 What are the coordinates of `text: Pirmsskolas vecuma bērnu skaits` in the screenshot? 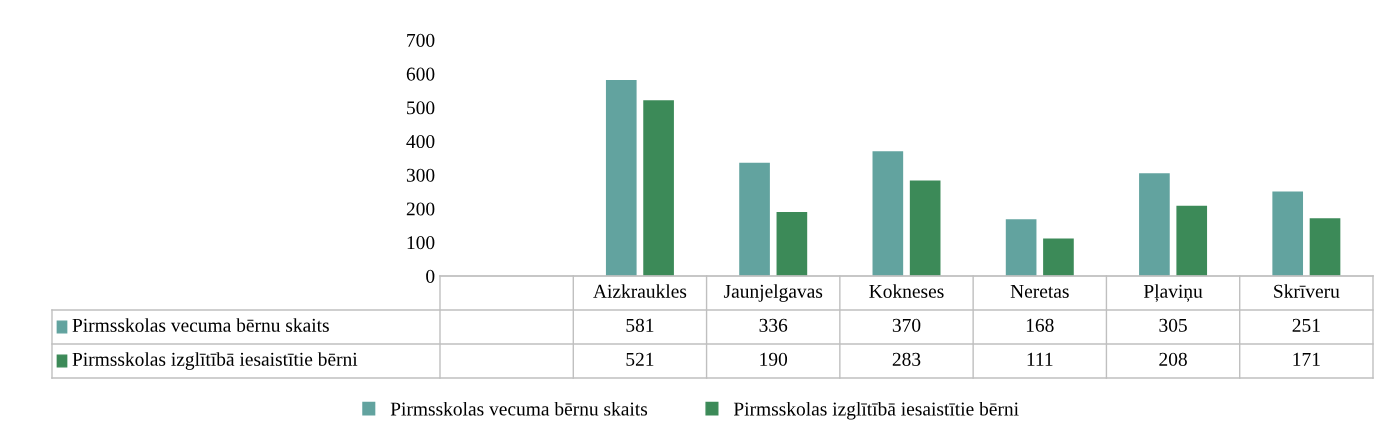 It's located at (200, 325).